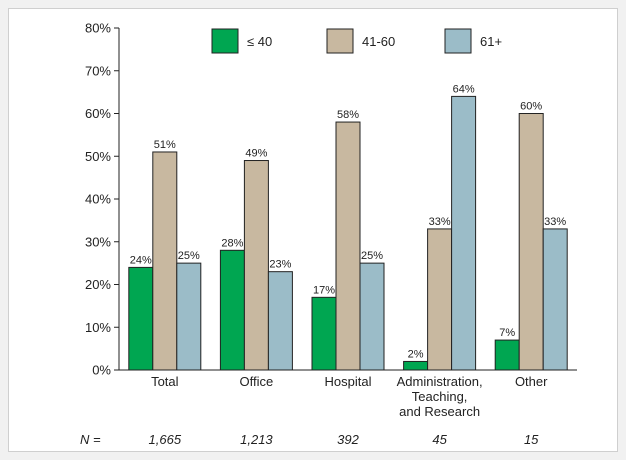 The height and width of the screenshot is (460, 626). I want to click on y-tick-label: 30%, so click(98, 241).